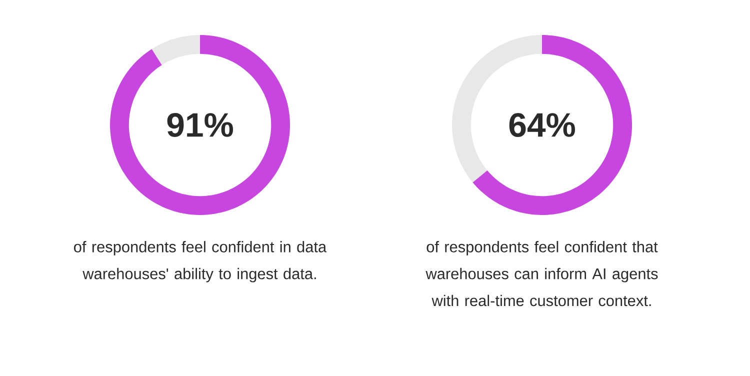  I want to click on data-label: 64%, so click(542, 125).